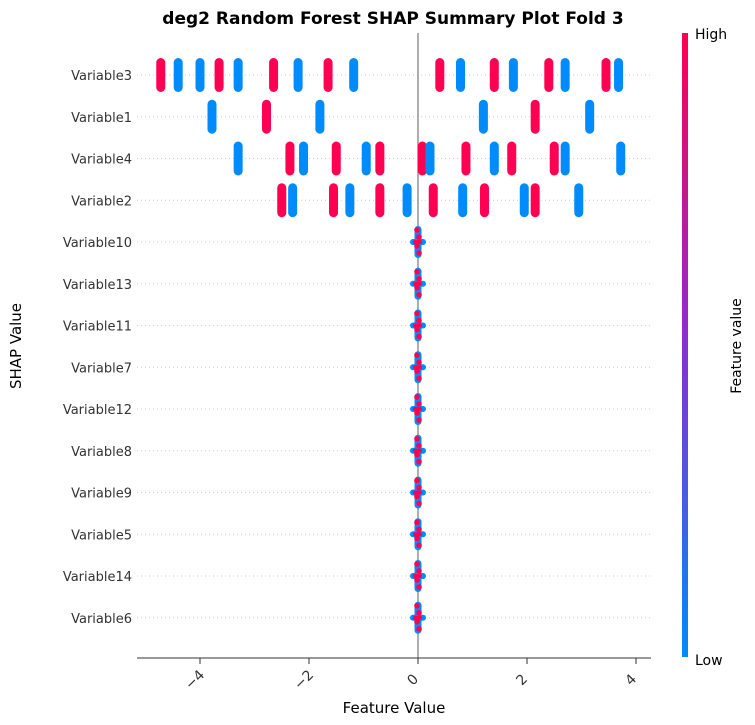 This screenshot has width=755, height=725. Describe the element at coordinates (101, 201) in the screenshot. I see `feature-label: Variable2` at that location.